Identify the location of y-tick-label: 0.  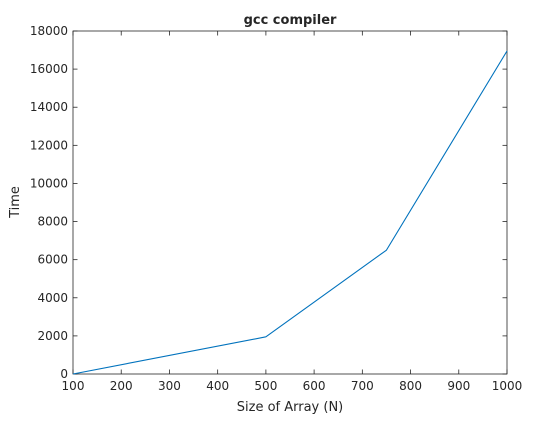
(64, 374).